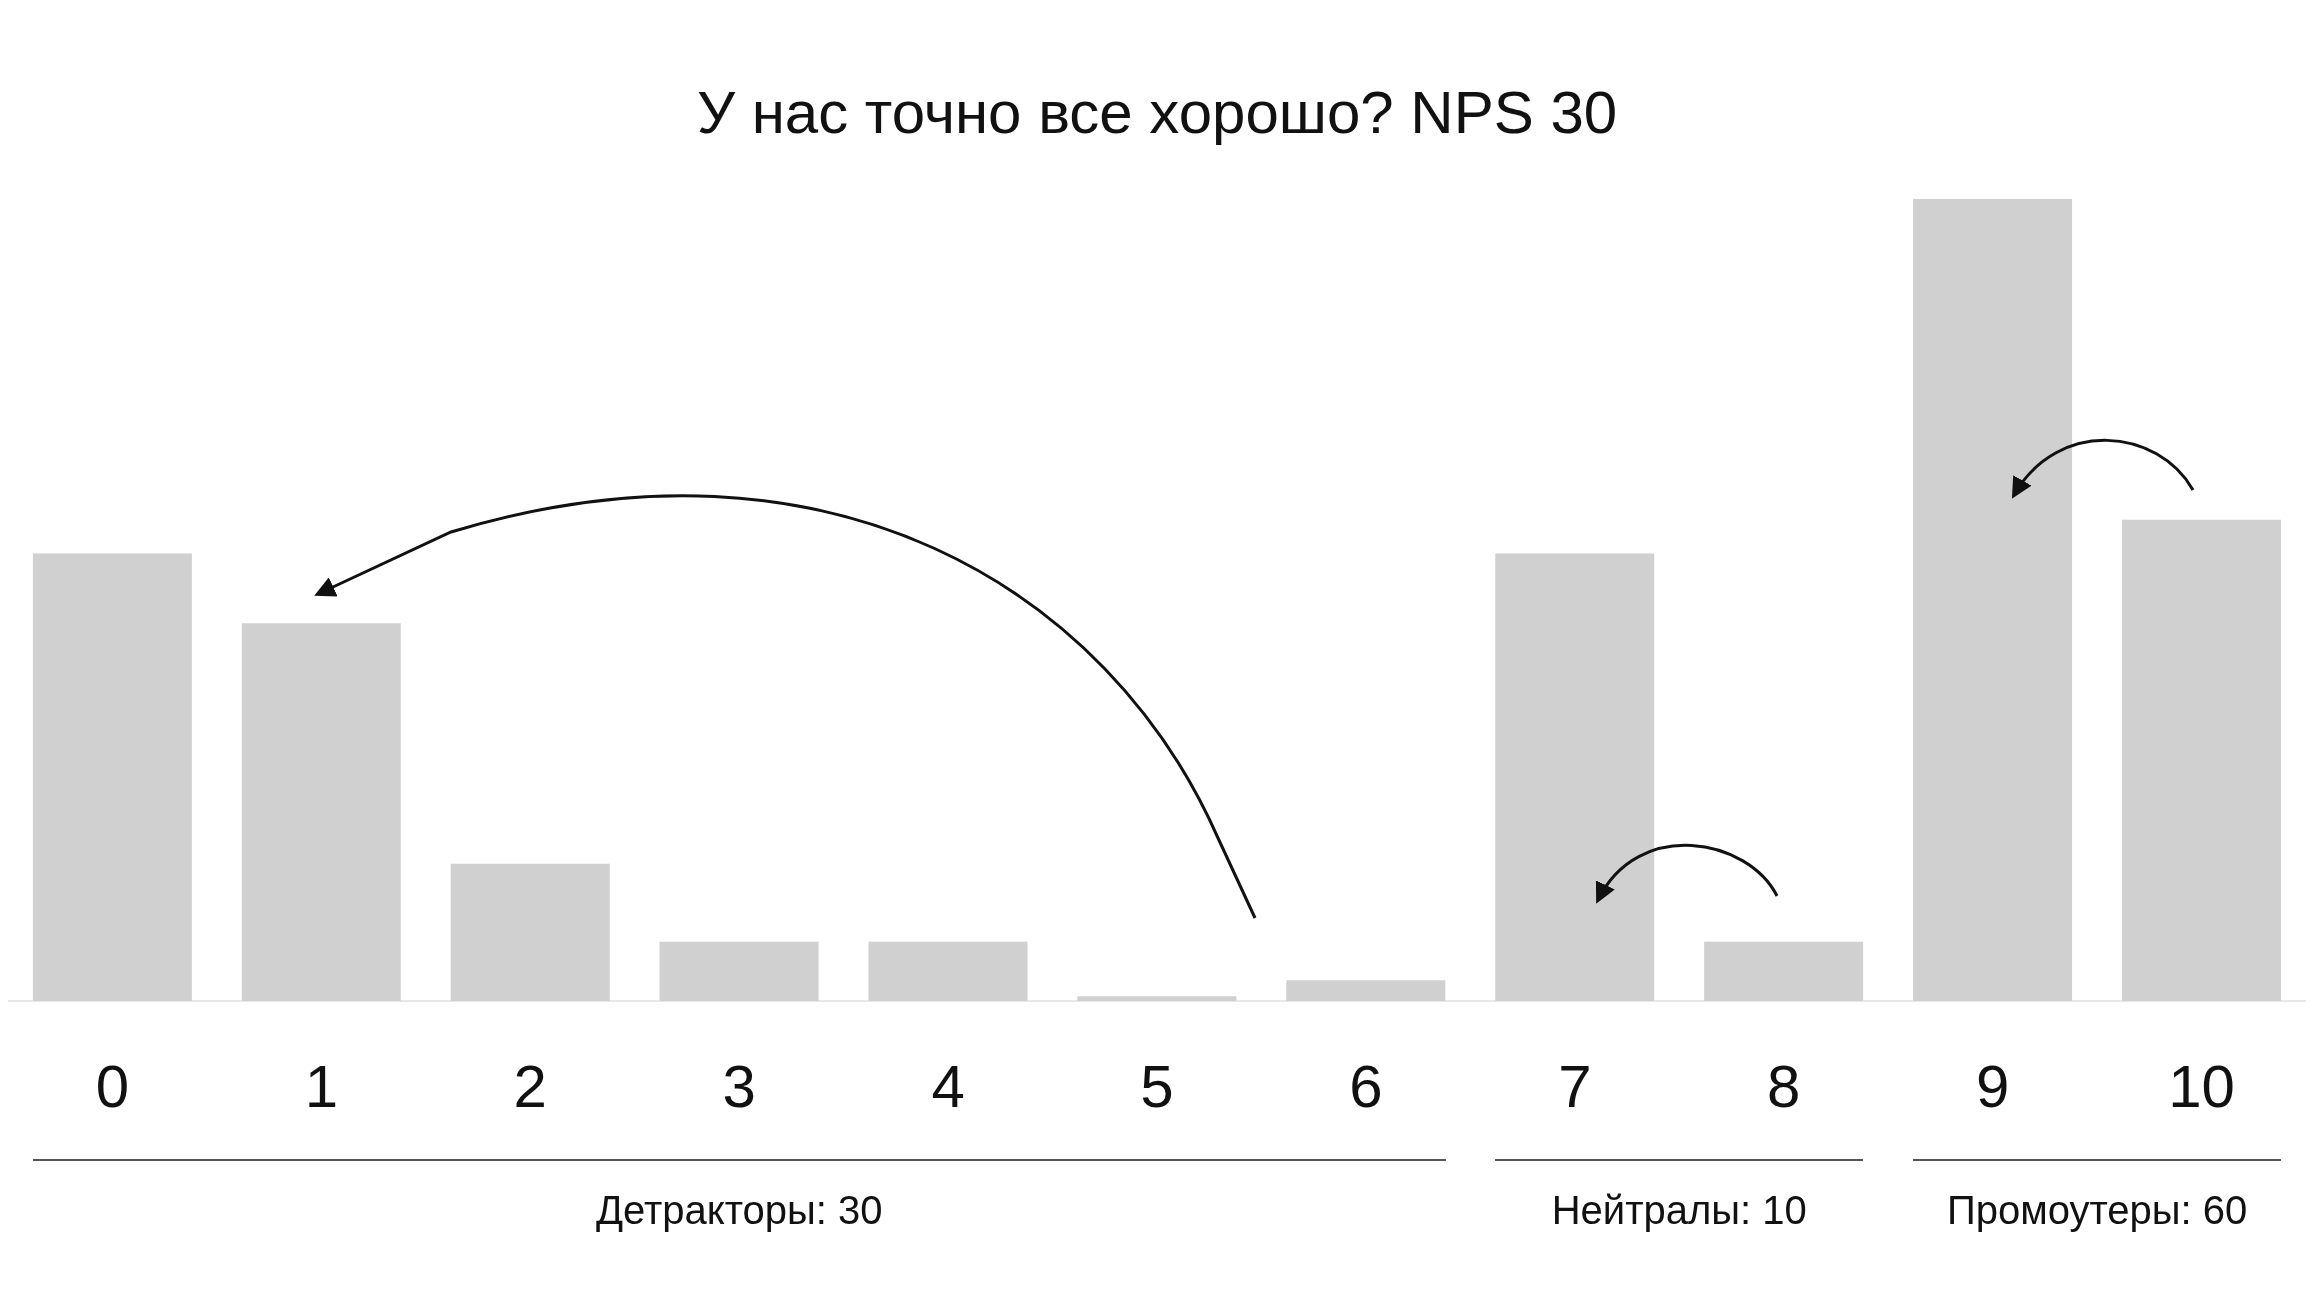  I want to click on text: Детракторы: 30, so click(739, 1210).